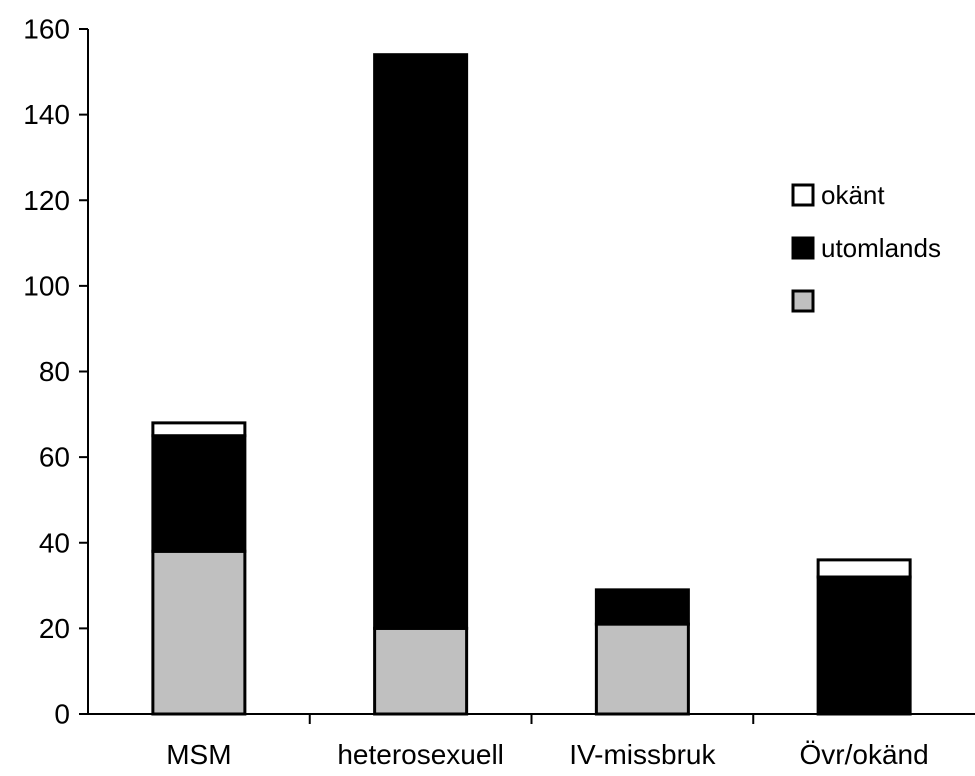 This screenshot has height=776, width=975. What do you see at coordinates (642, 754) in the screenshot?
I see `x-category-label: IV-missbruk` at bounding box center [642, 754].